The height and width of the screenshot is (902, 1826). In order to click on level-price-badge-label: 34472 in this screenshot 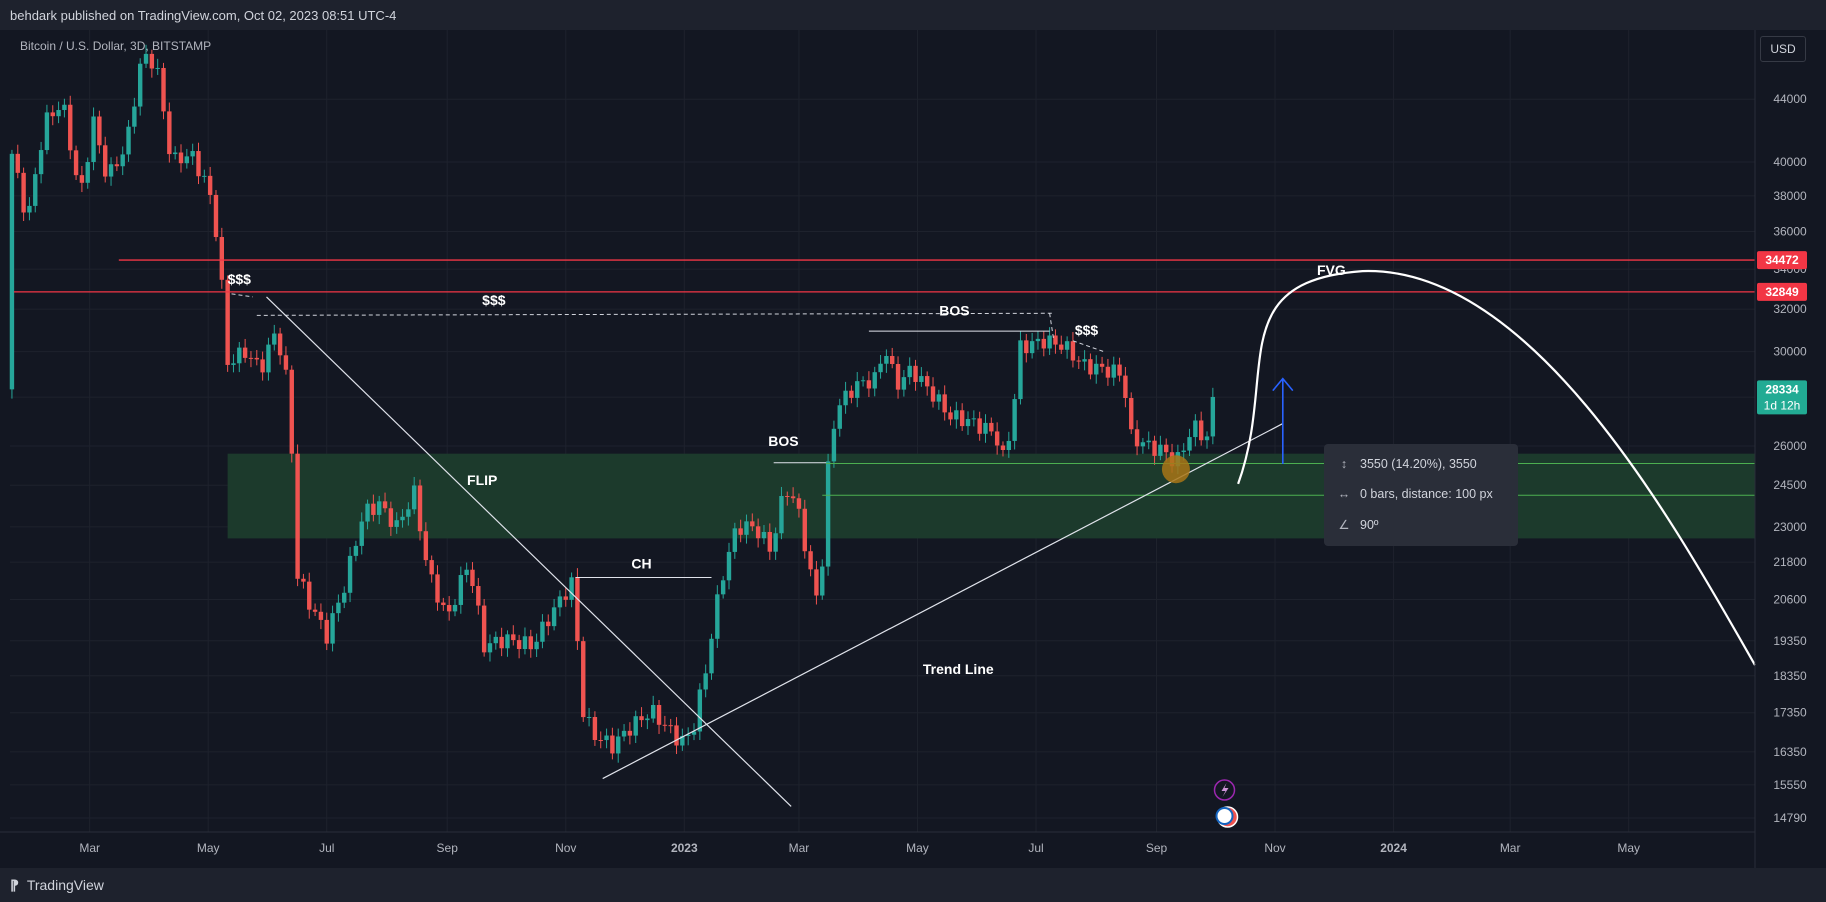, I will do `click(1782, 260)`.